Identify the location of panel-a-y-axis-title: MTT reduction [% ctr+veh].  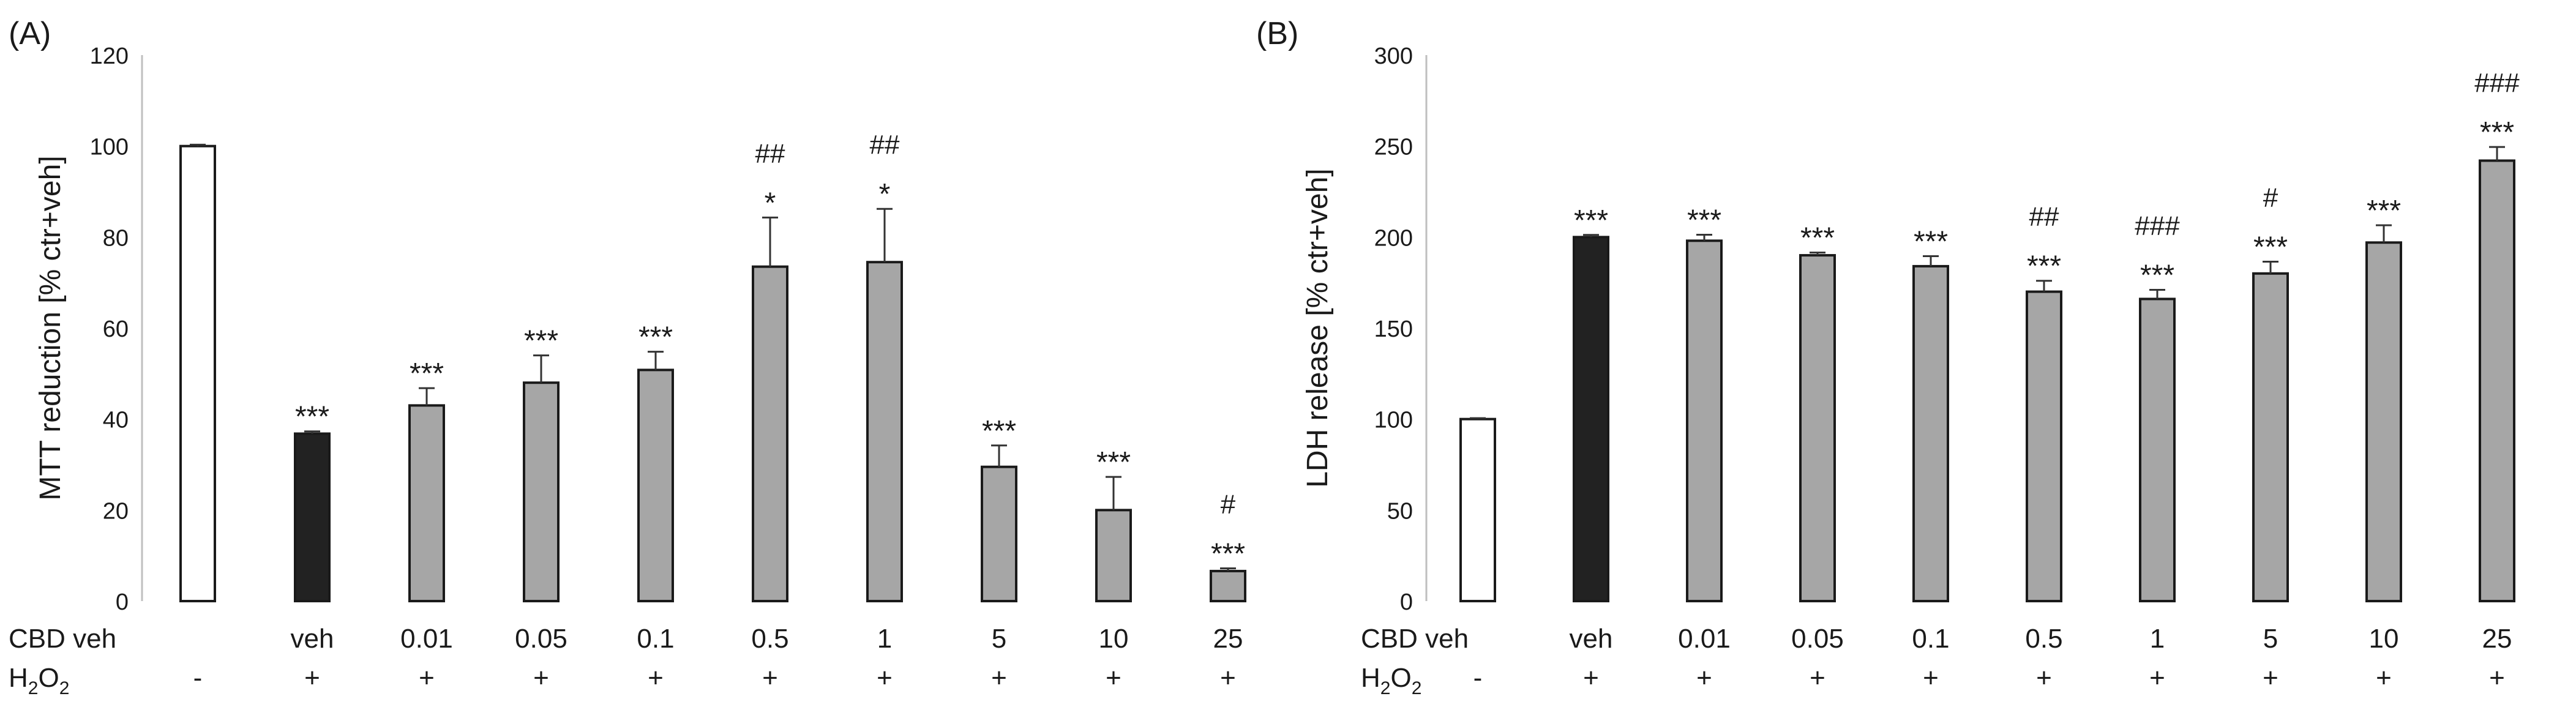
(50, 327).